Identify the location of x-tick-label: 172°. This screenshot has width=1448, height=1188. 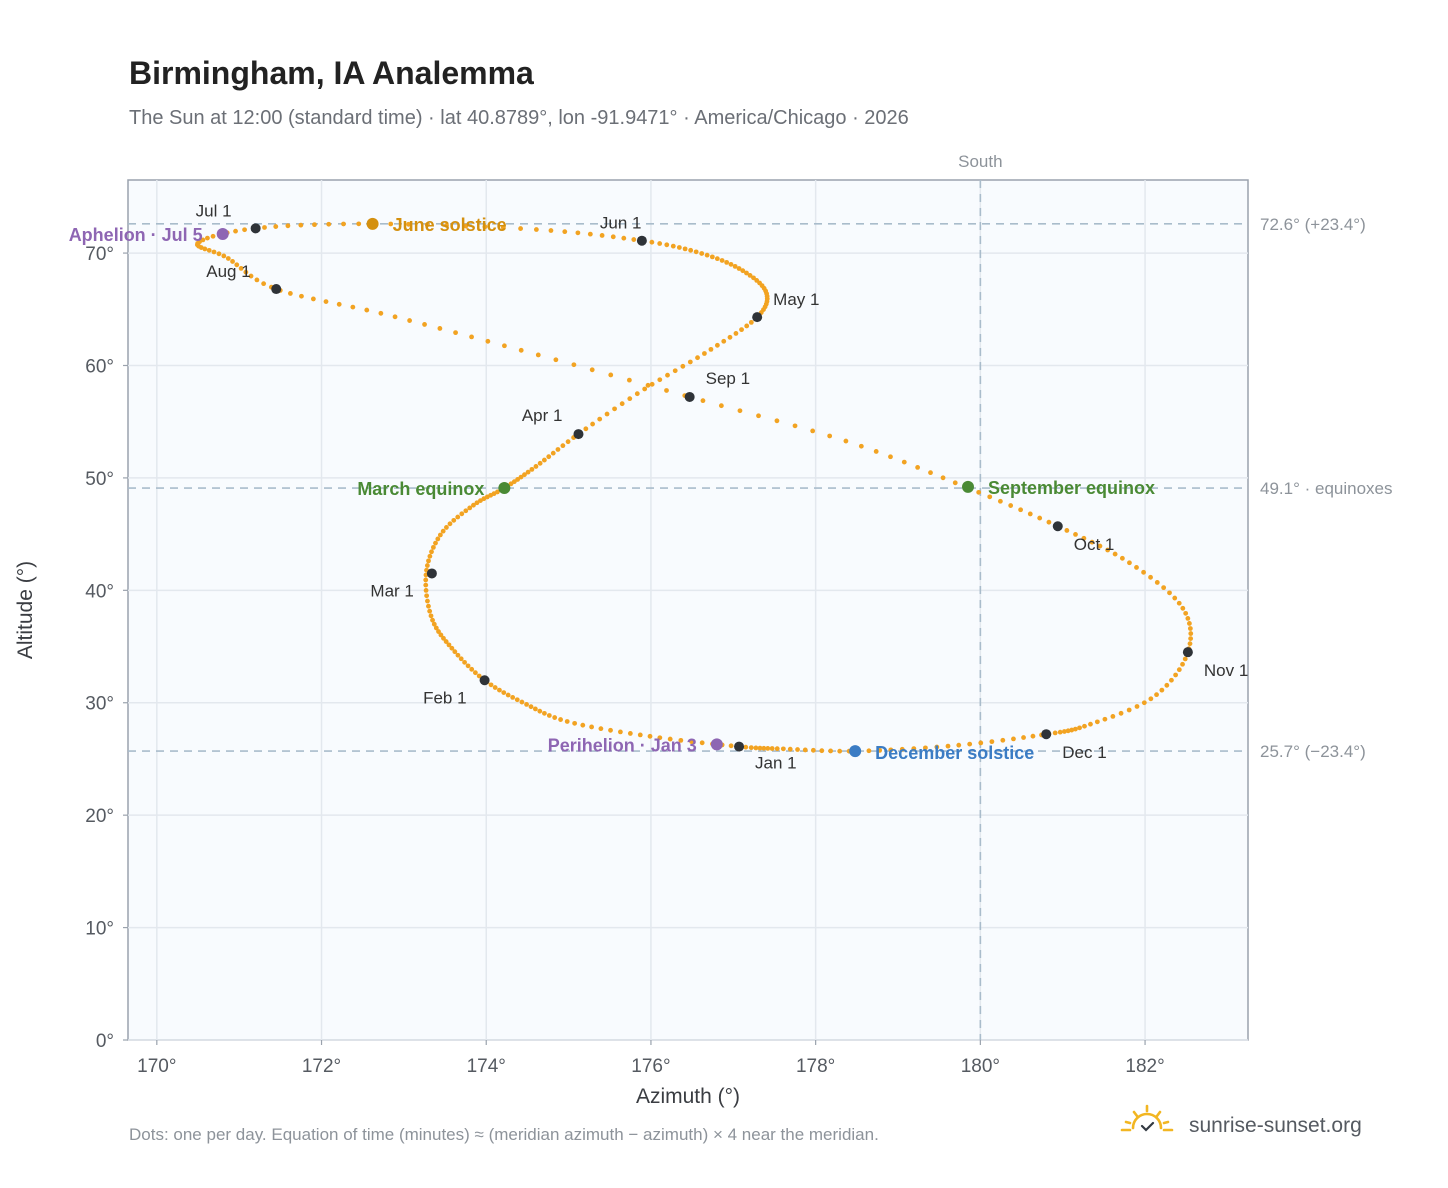
(321, 1066).